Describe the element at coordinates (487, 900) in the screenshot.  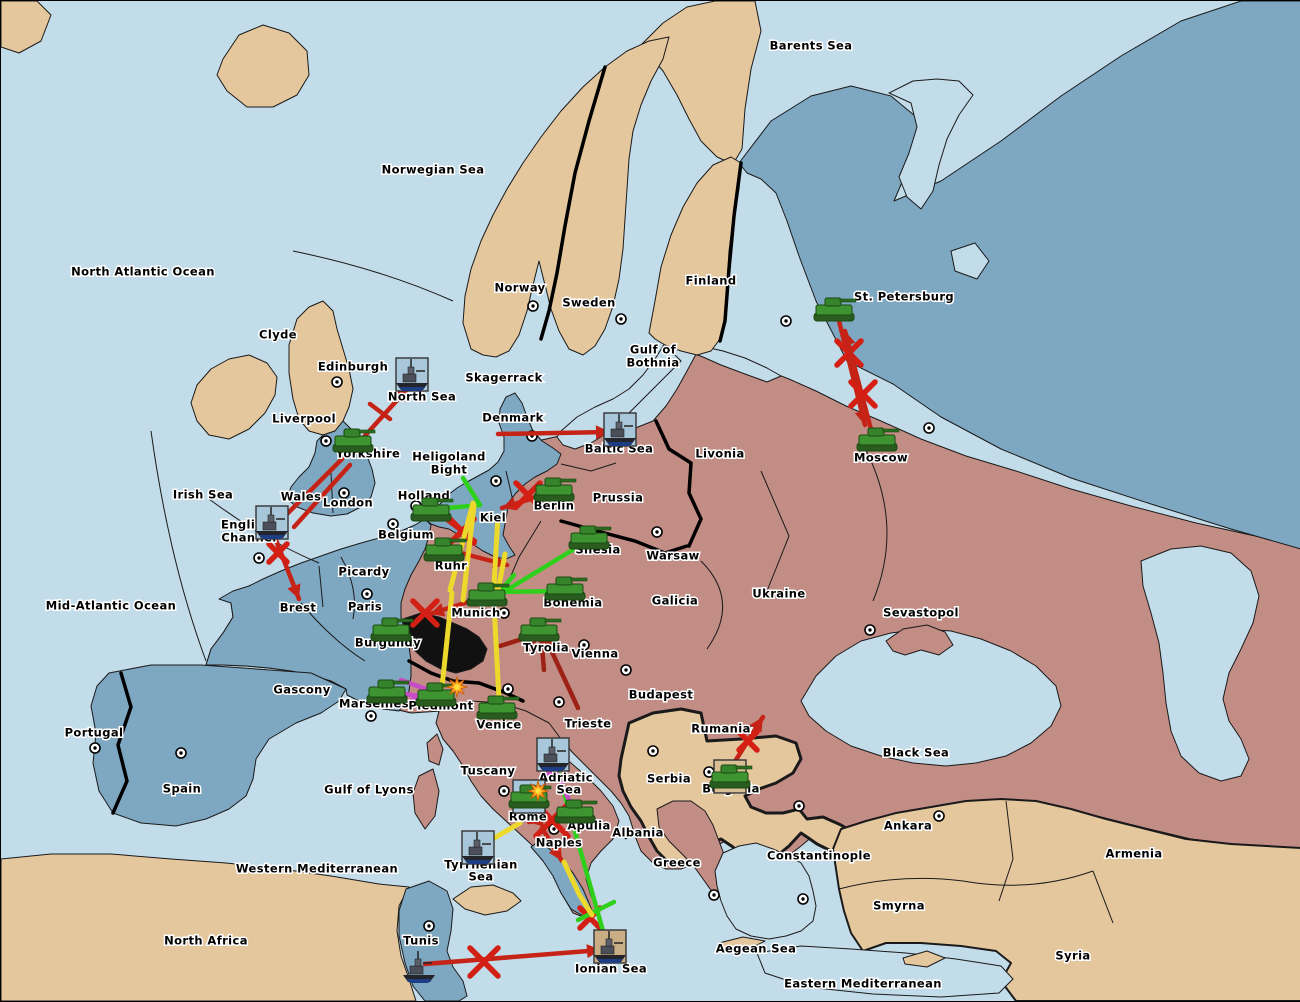
I see `region-sicily` at that location.